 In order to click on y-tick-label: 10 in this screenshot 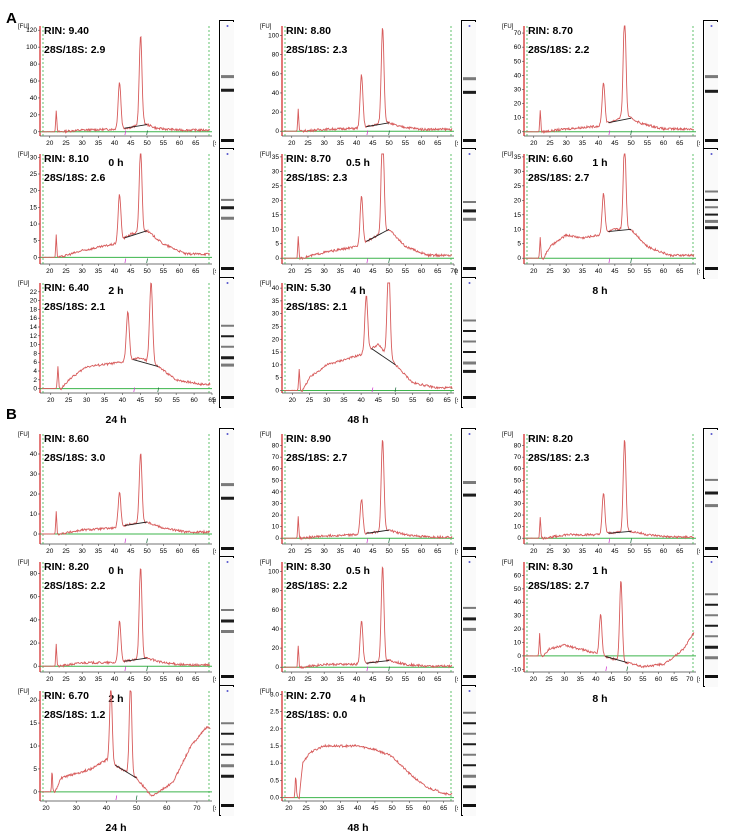, I will do `click(276, 229)`.